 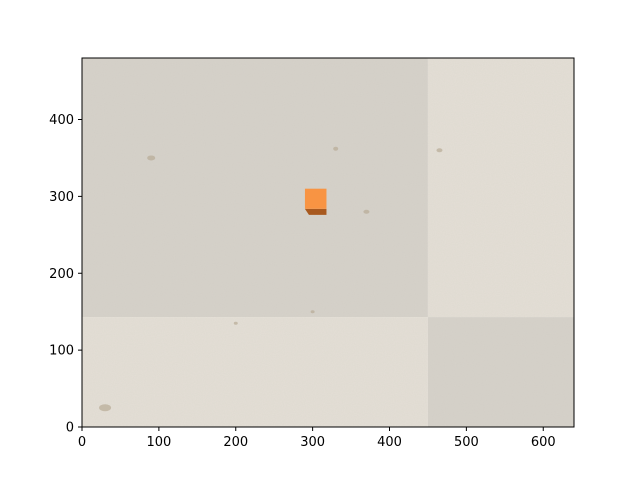 I want to click on y-axis: 0 100 200 300 400, so click(x=65, y=274).